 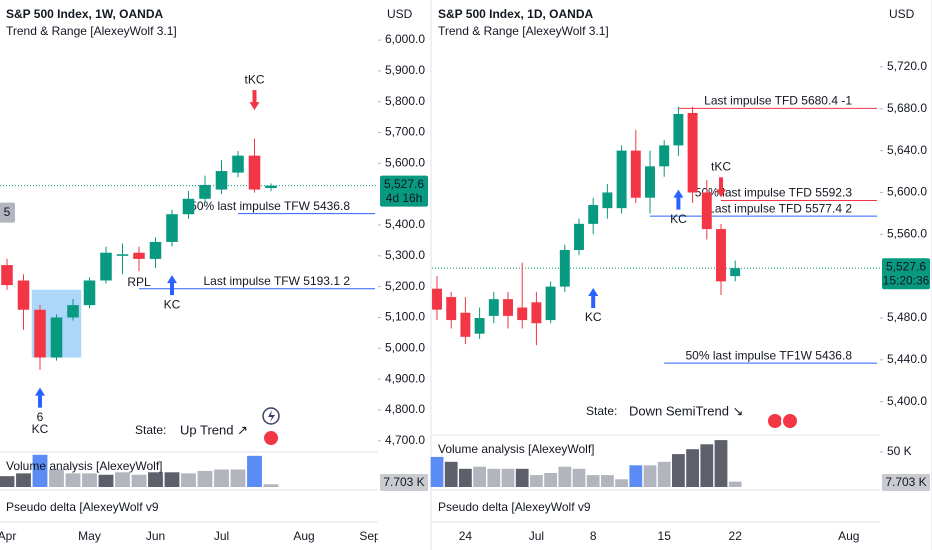 I want to click on icons, so click(x=530, y=427).